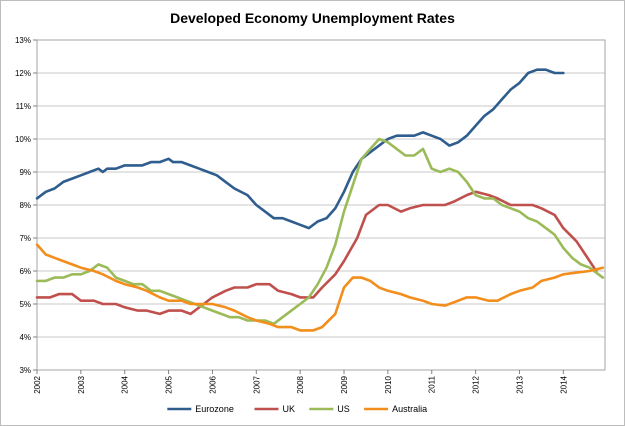 The height and width of the screenshot is (426, 625). I want to click on chart-title: Developed Economy Unemployment Rates, so click(312, 18).